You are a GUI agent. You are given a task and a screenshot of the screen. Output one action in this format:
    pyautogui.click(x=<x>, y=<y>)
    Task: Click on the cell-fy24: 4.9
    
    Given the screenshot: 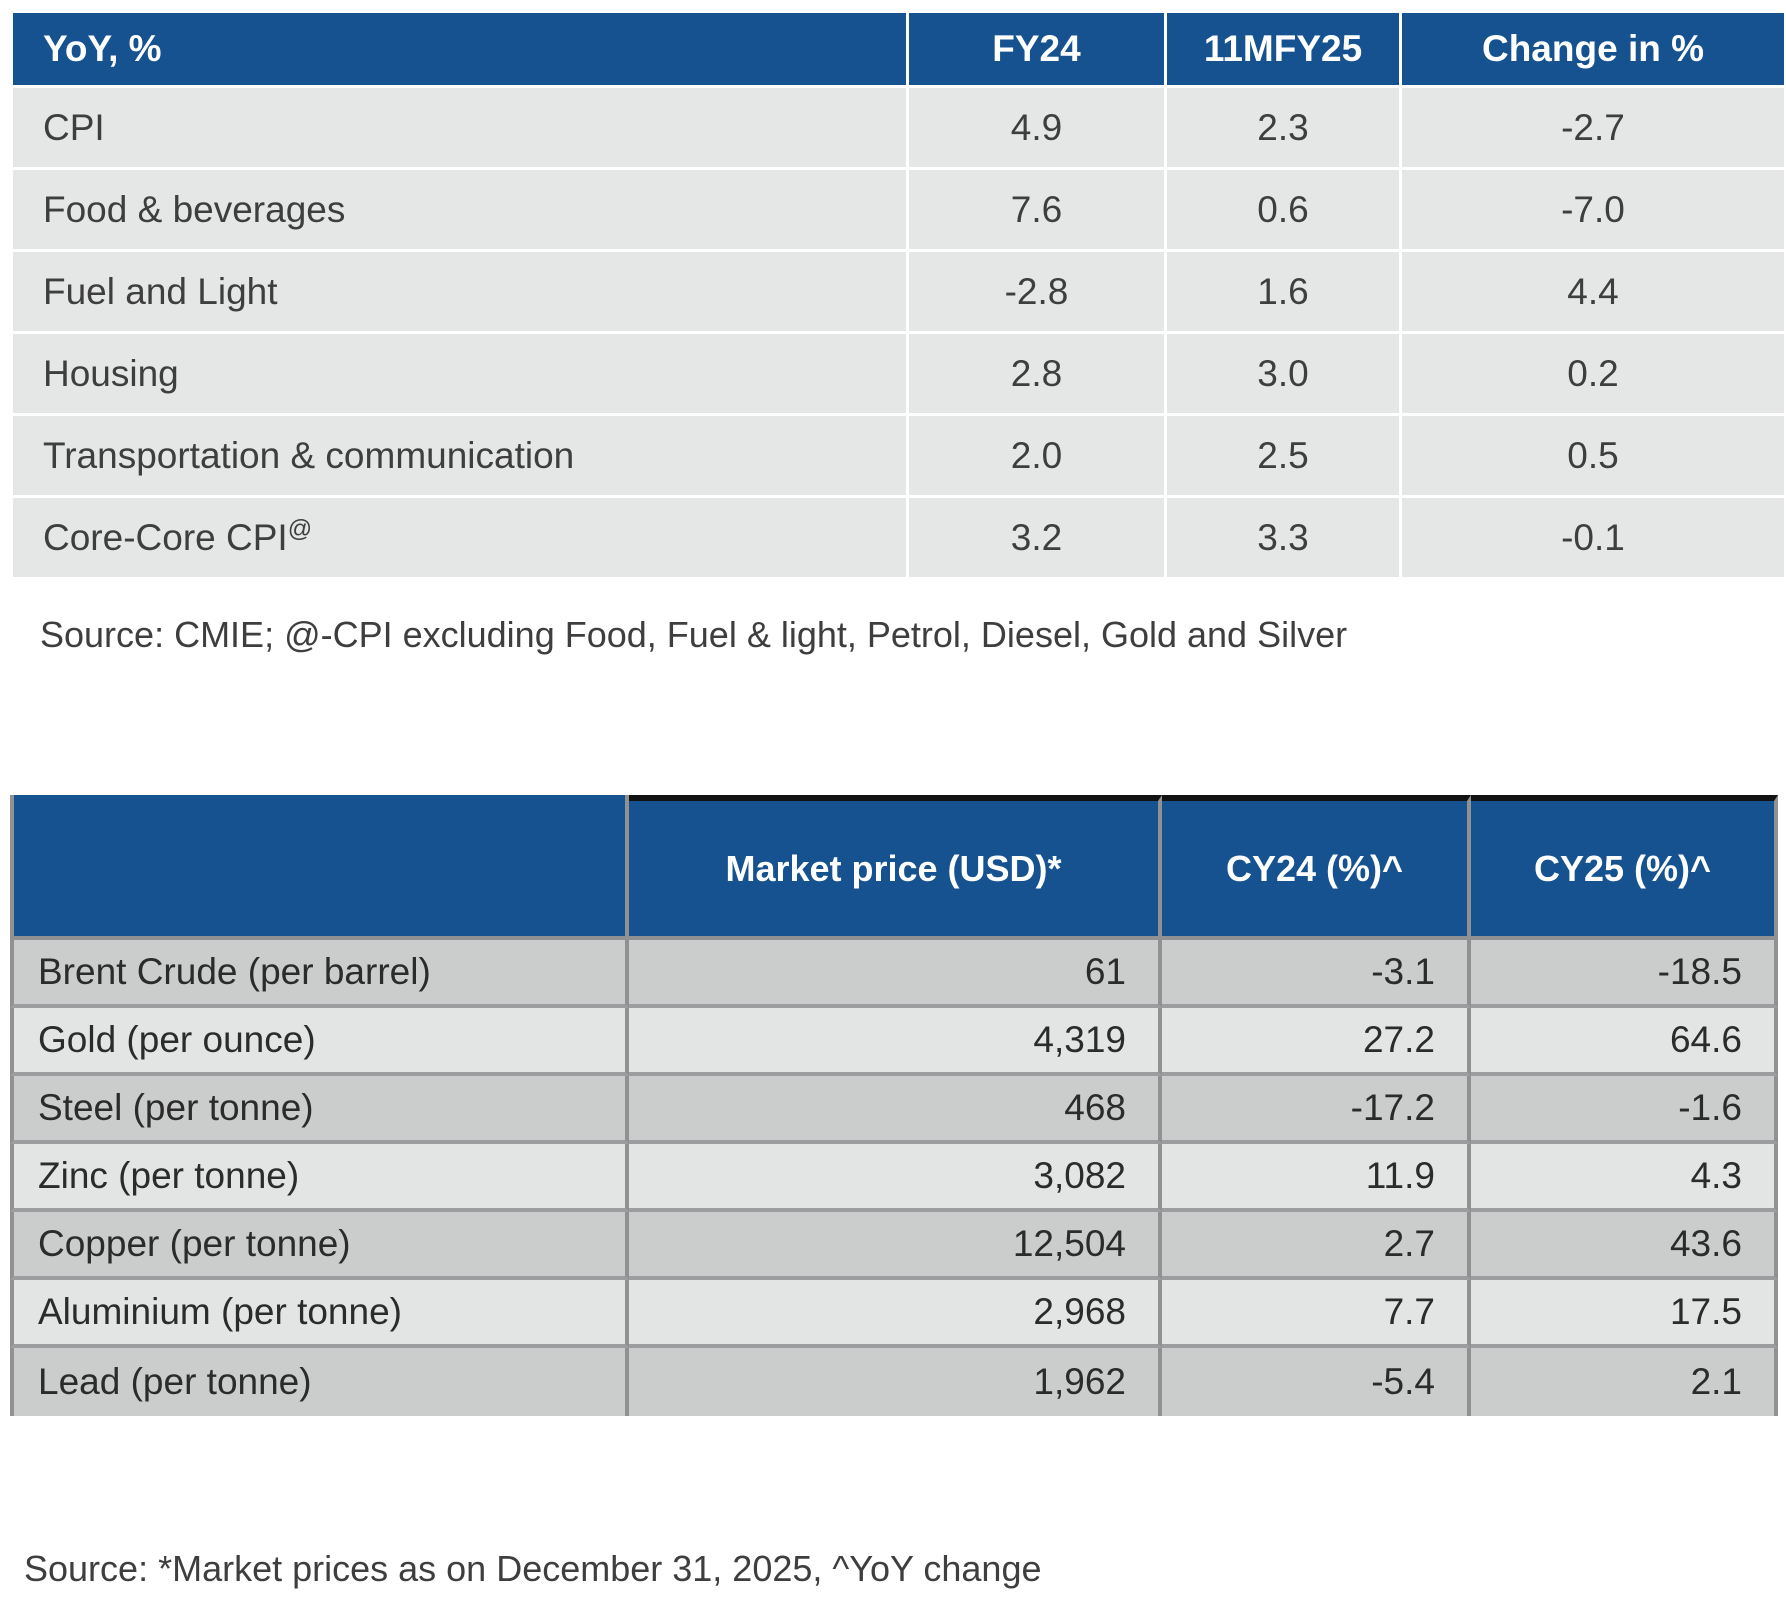 What is the action you would take?
    pyautogui.click(x=1036, y=127)
    